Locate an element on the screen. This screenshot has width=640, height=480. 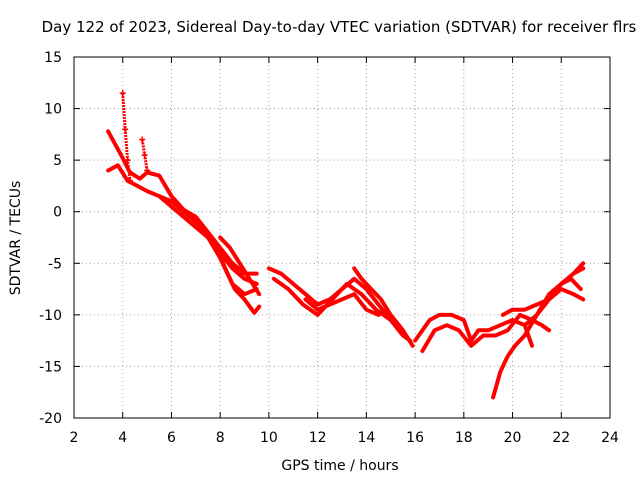
x-tick-label: 4 is located at coordinates (122, 438).